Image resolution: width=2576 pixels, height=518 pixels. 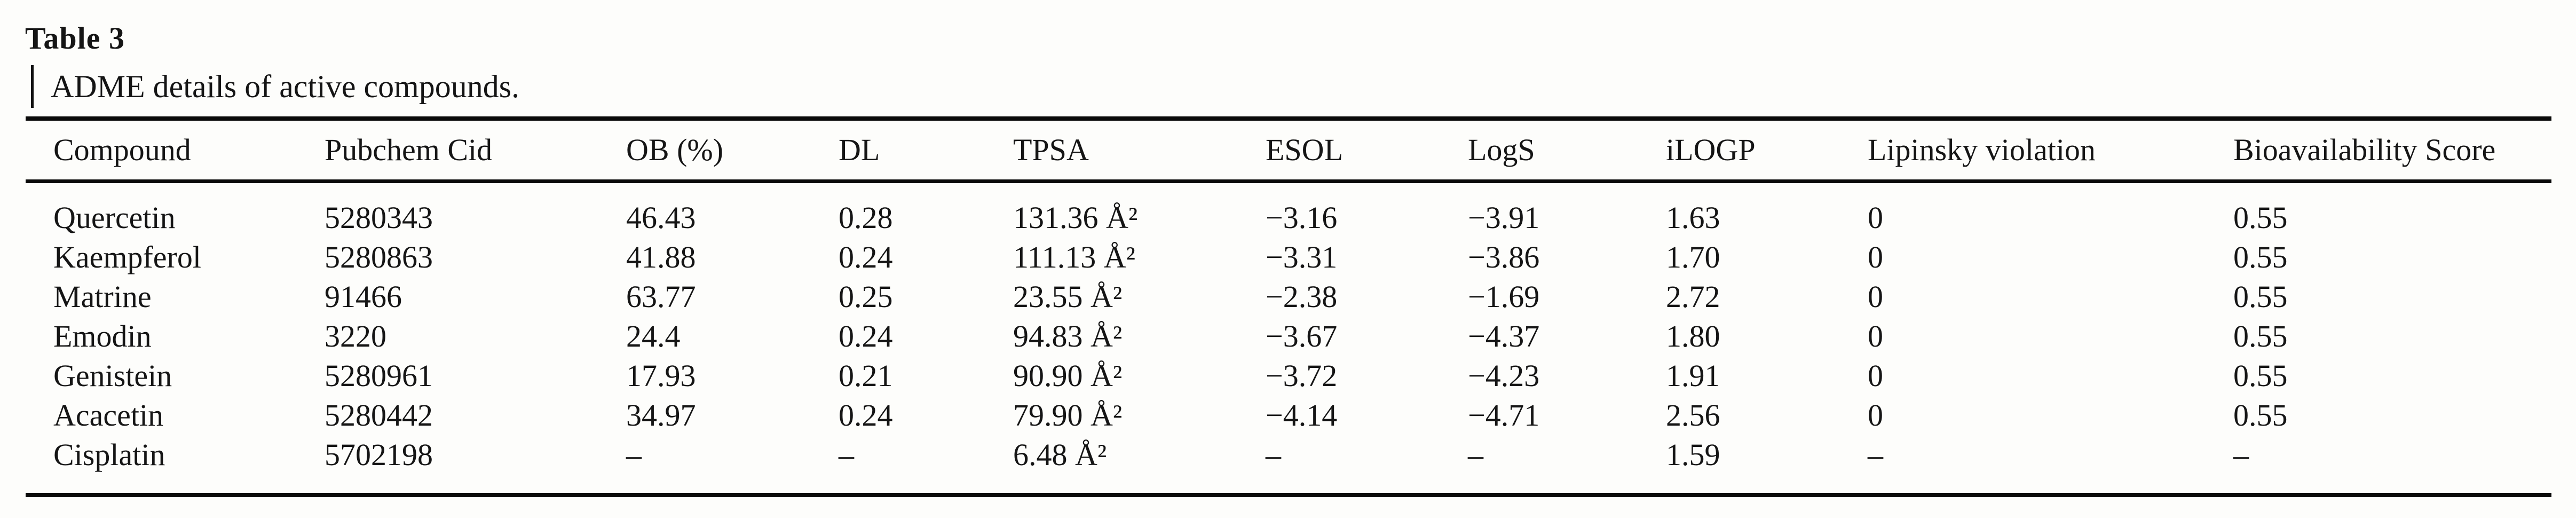 I want to click on cell-ilogp: 2.56, so click(x=1693, y=415).